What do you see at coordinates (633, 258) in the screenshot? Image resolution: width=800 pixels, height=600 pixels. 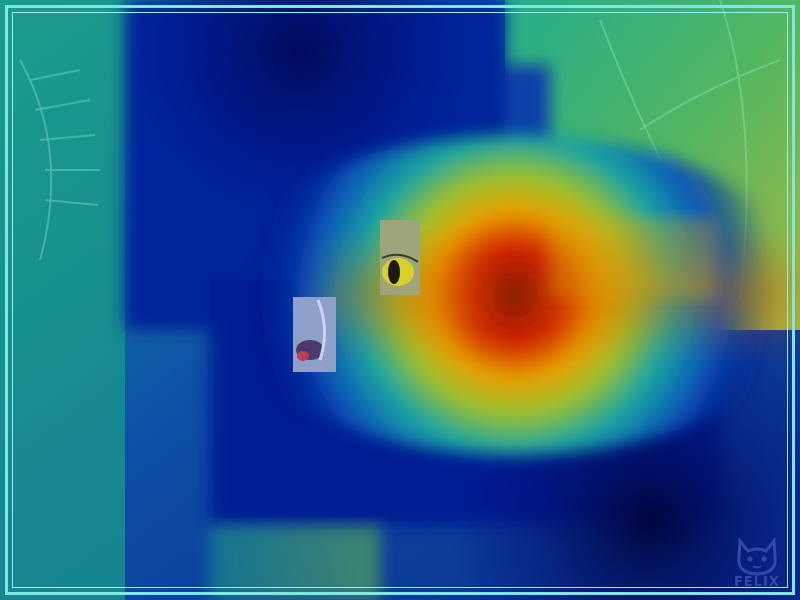 I see `heat-right-block` at bounding box center [633, 258].